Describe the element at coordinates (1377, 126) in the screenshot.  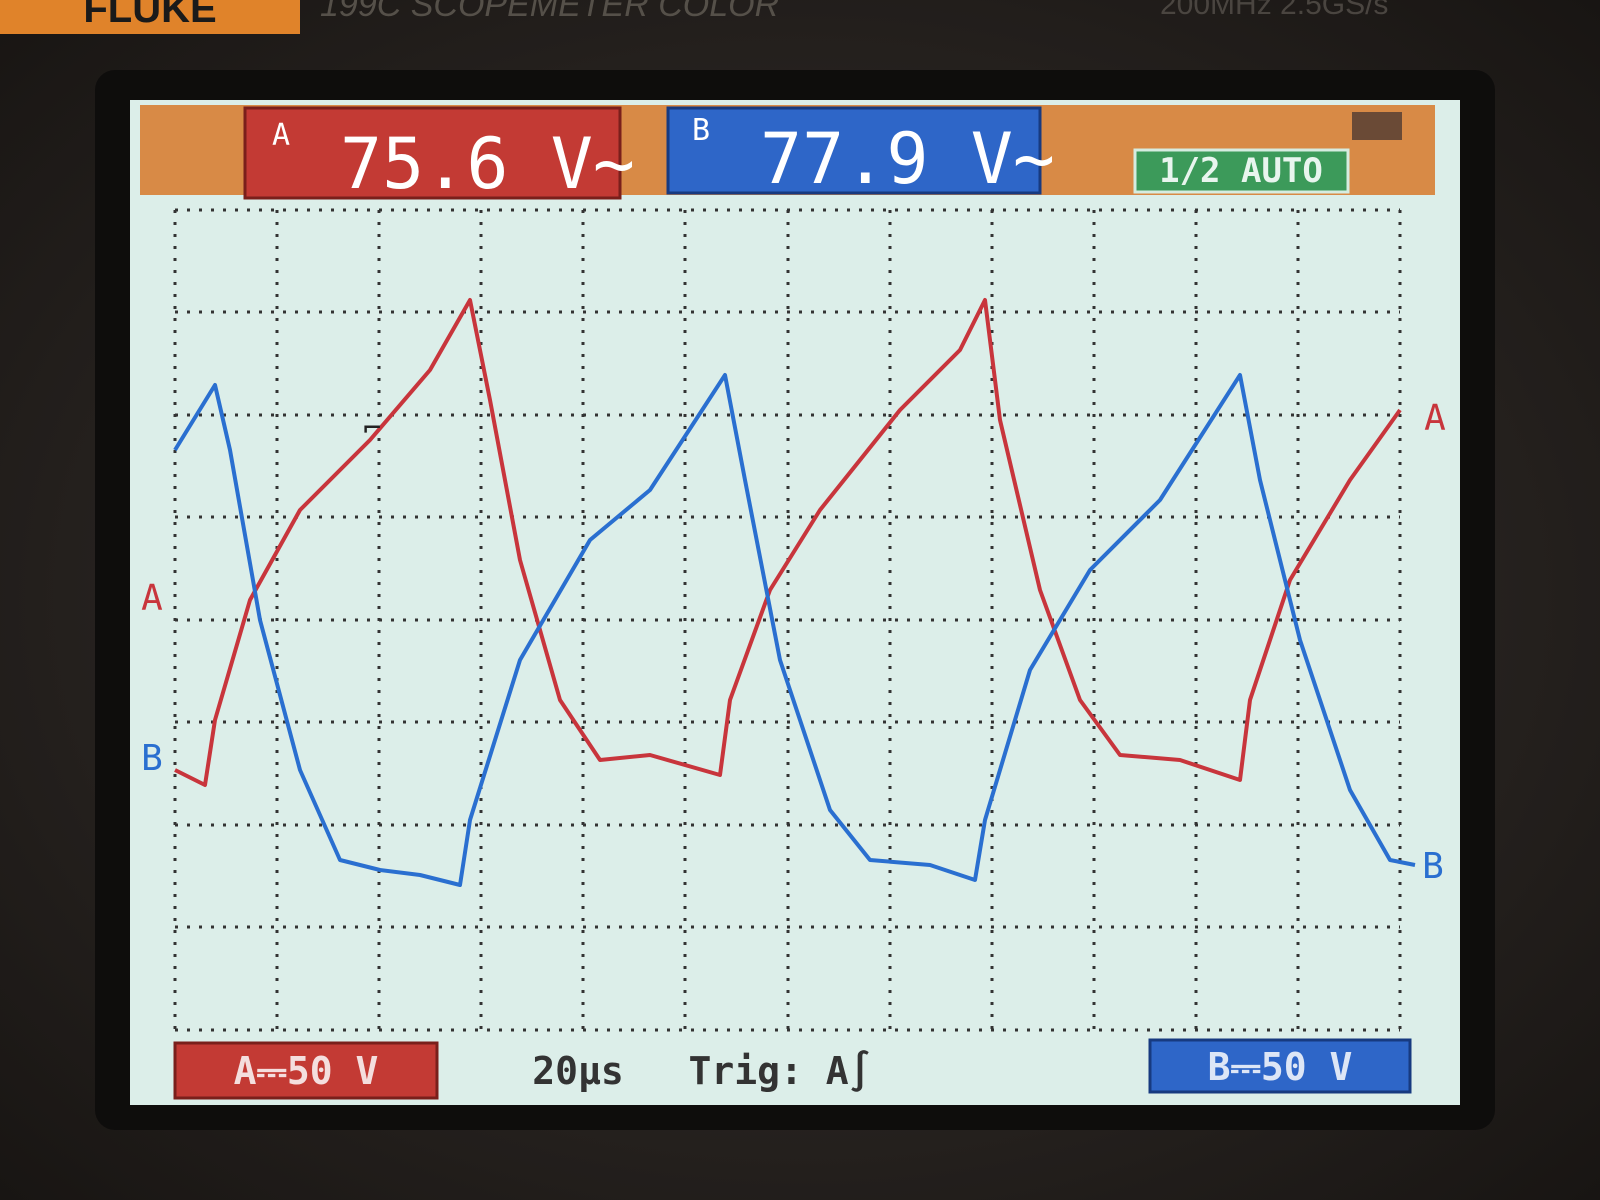
I see `battery-icon` at that location.